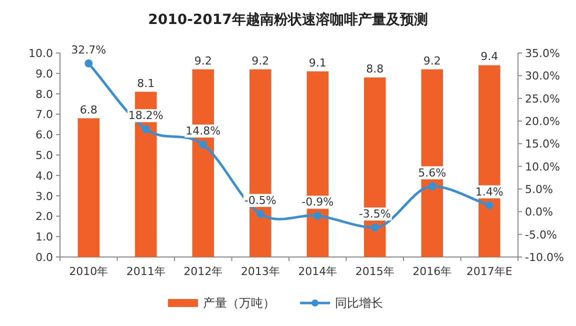  What do you see at coordinates (146, 83) in the screenshot?
I see `data-label: 8.1` at bounding box center [146, 83].